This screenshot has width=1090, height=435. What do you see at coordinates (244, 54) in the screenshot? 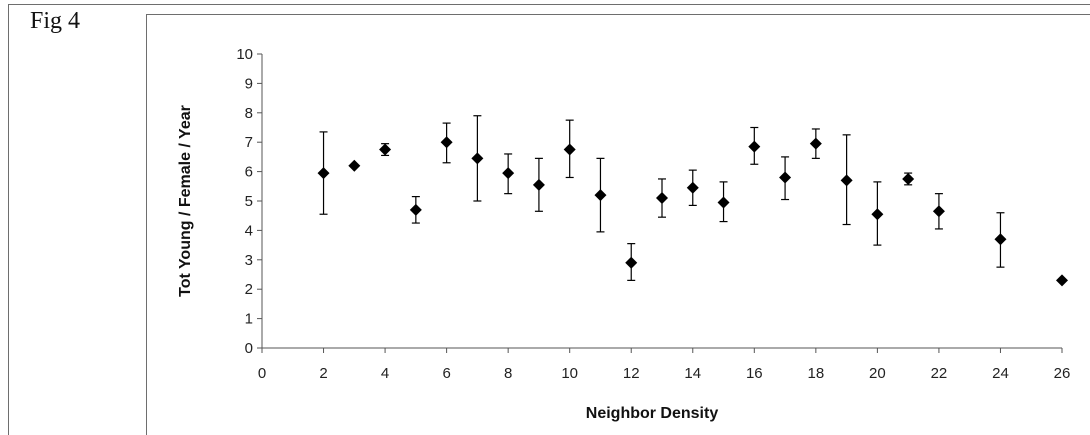
I see `y-tick-label: 10` at bounding box center [244, 54].